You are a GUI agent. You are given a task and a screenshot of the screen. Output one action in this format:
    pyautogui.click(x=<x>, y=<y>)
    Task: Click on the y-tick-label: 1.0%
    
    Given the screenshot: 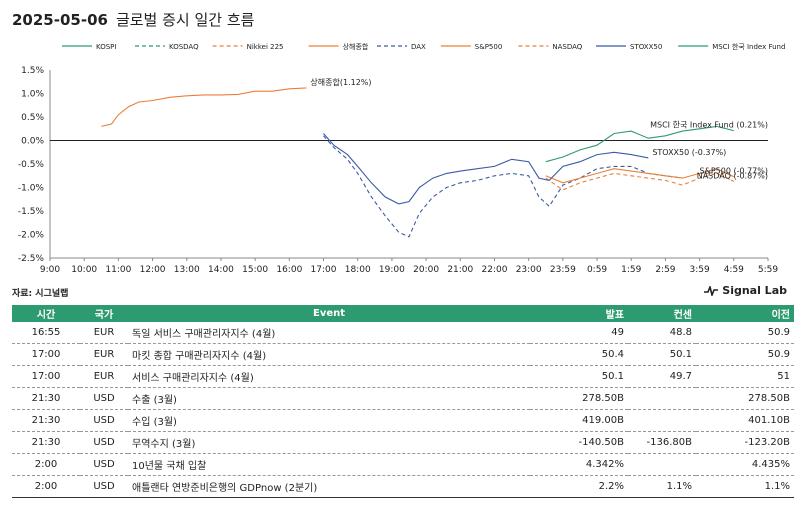 What is the action you would take?
    pyautogui.click(x=32, y=95)
    